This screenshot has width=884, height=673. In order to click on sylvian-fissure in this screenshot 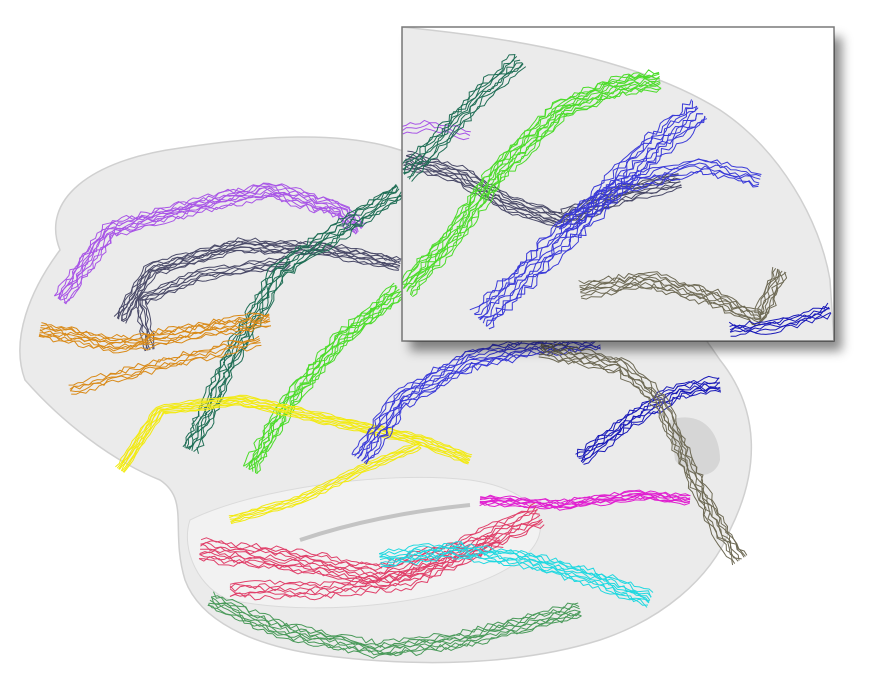, I will do `click(385, 522)`.